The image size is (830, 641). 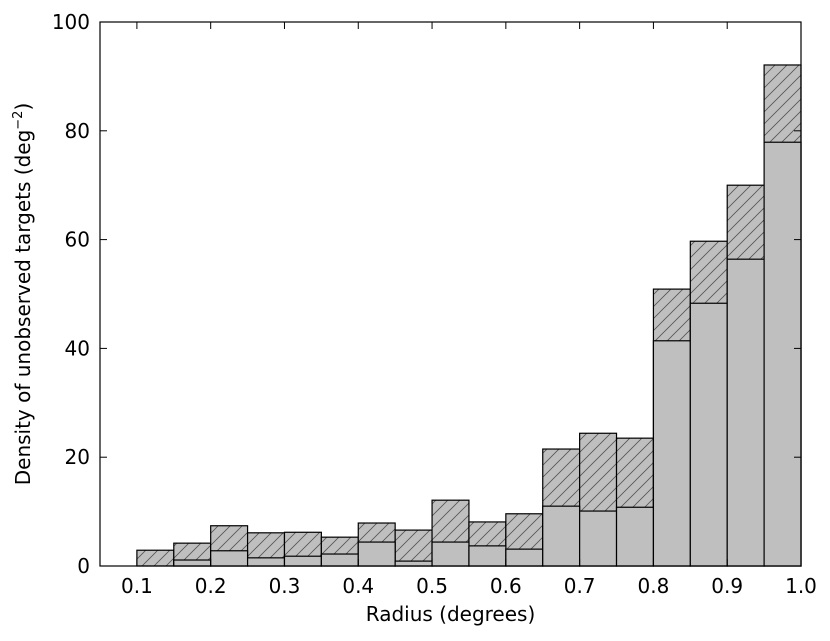 What do you see at coordinates (18, 120) in the screenshot?
I see `y-label-superscript: −2` at bounding box center [18, 120].